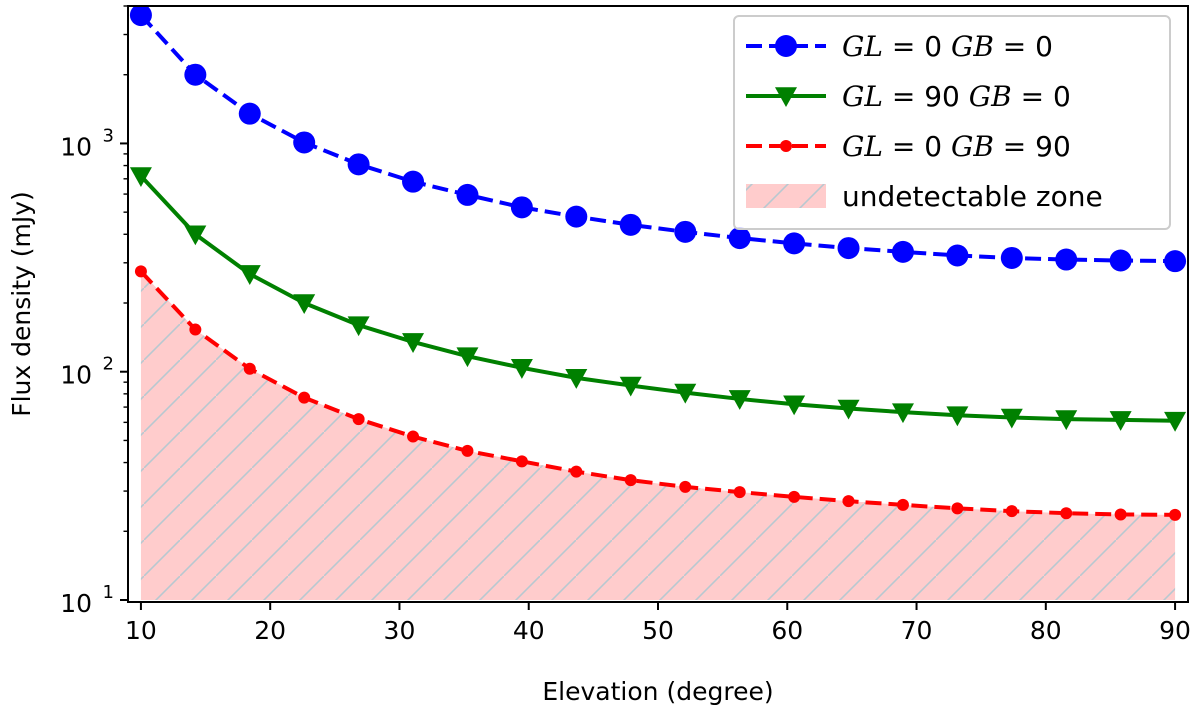 This screenshot has height=714, width=1200. I want to click on legend-label: undetectable zone, so click(972, 196).